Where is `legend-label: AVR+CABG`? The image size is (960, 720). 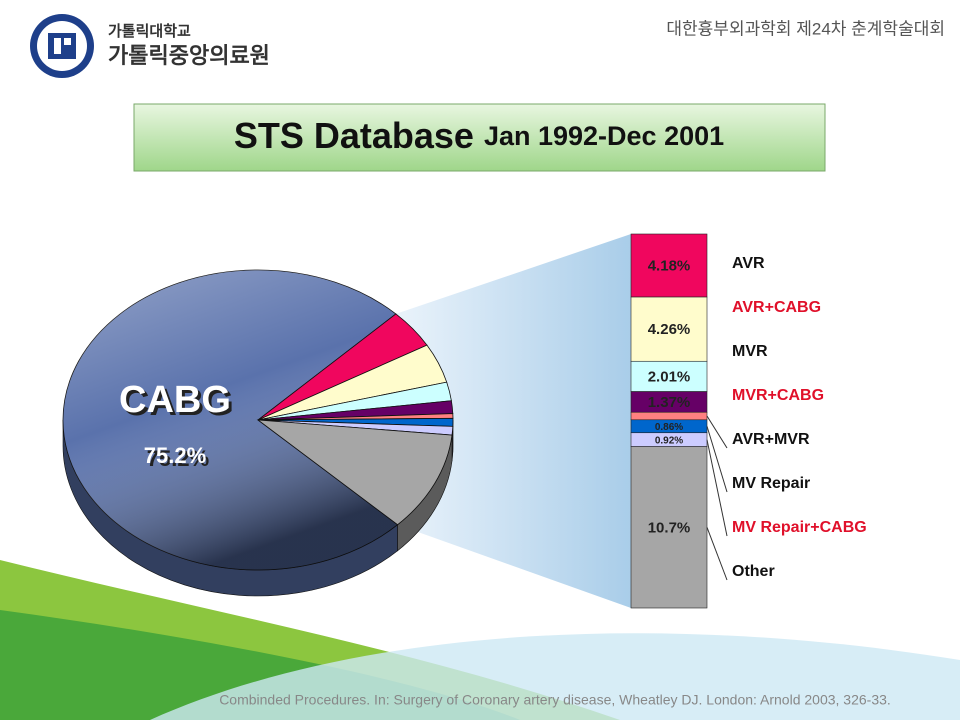 legend-label: AVR+CABG is located at coordinates (776, 307).